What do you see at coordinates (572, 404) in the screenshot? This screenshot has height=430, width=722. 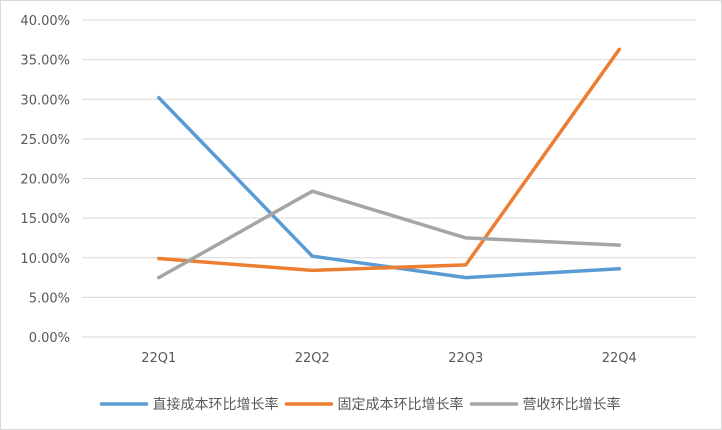 I see `legend-label-3: 营收环比增长率` at bounding box center [572, 404].